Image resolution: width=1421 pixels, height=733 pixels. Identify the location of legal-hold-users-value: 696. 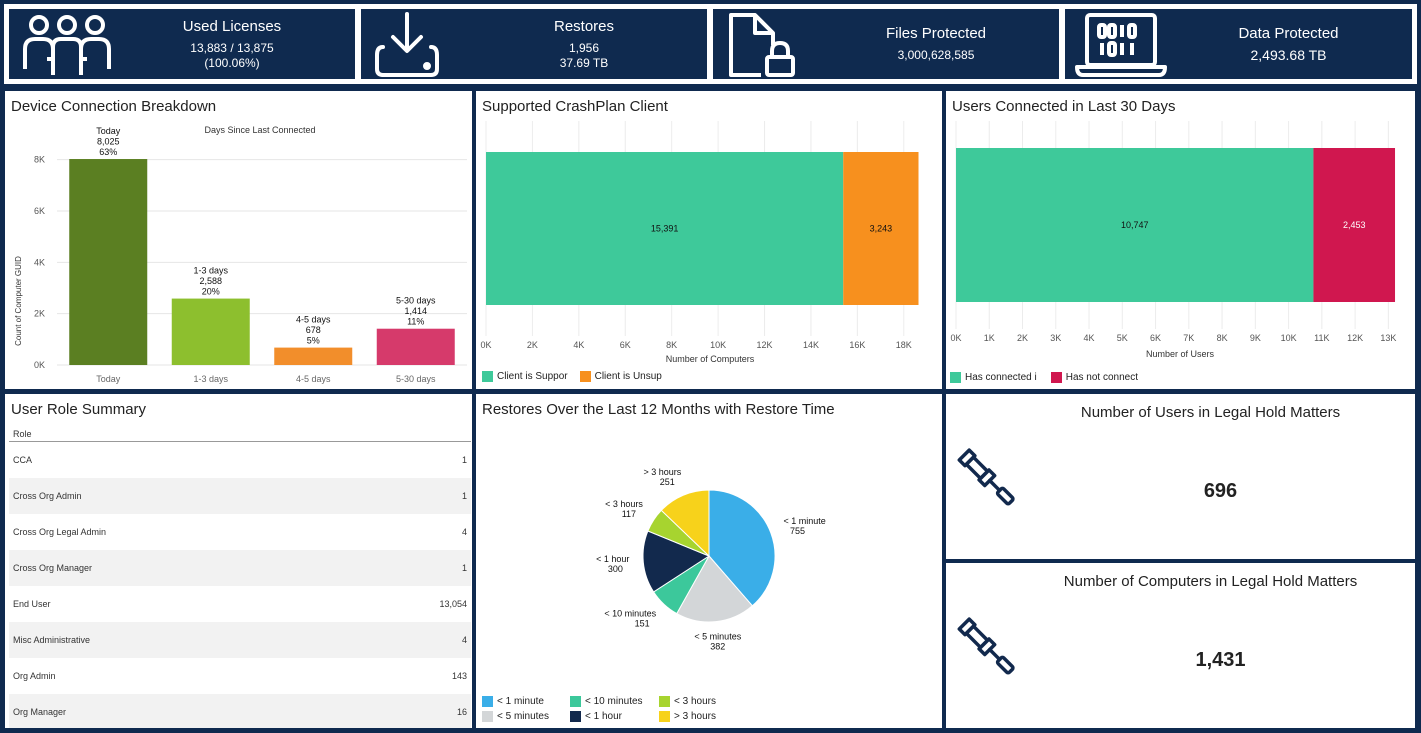
(1220, 491).